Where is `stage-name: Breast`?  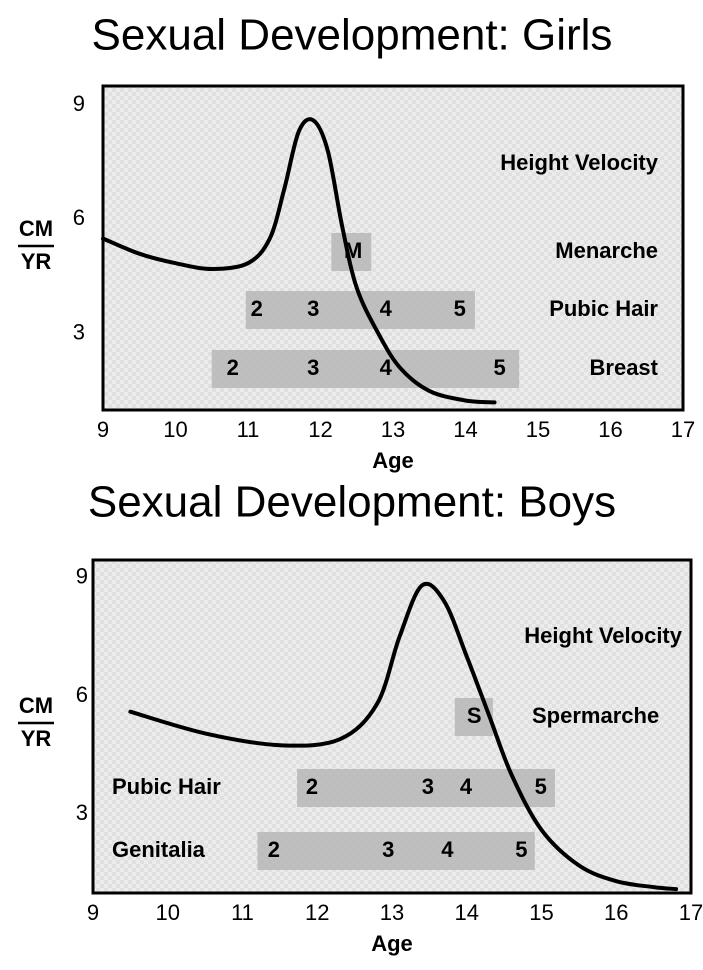 stage-name: Breast is located at coordinates (624, 367).